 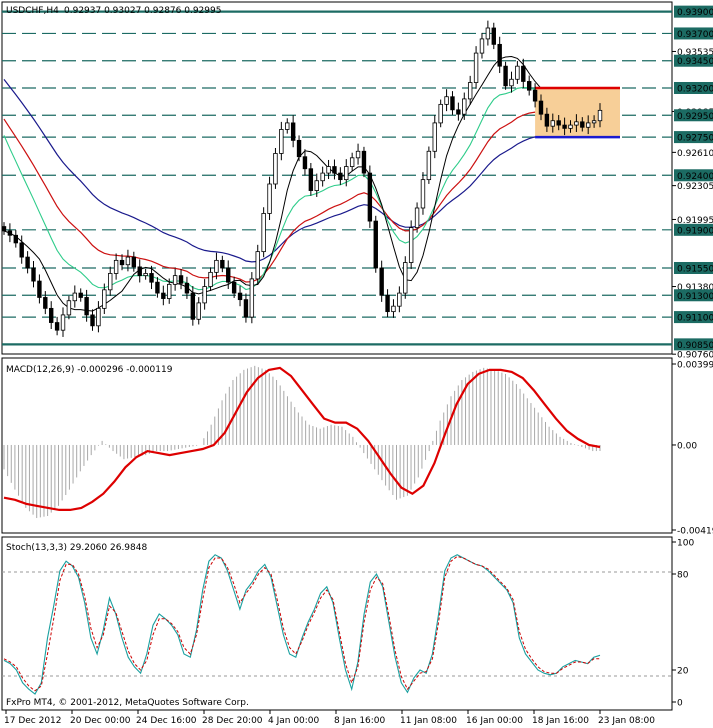 I want to click on price-tick-label: 0.93450, so click(x=695, y=62).